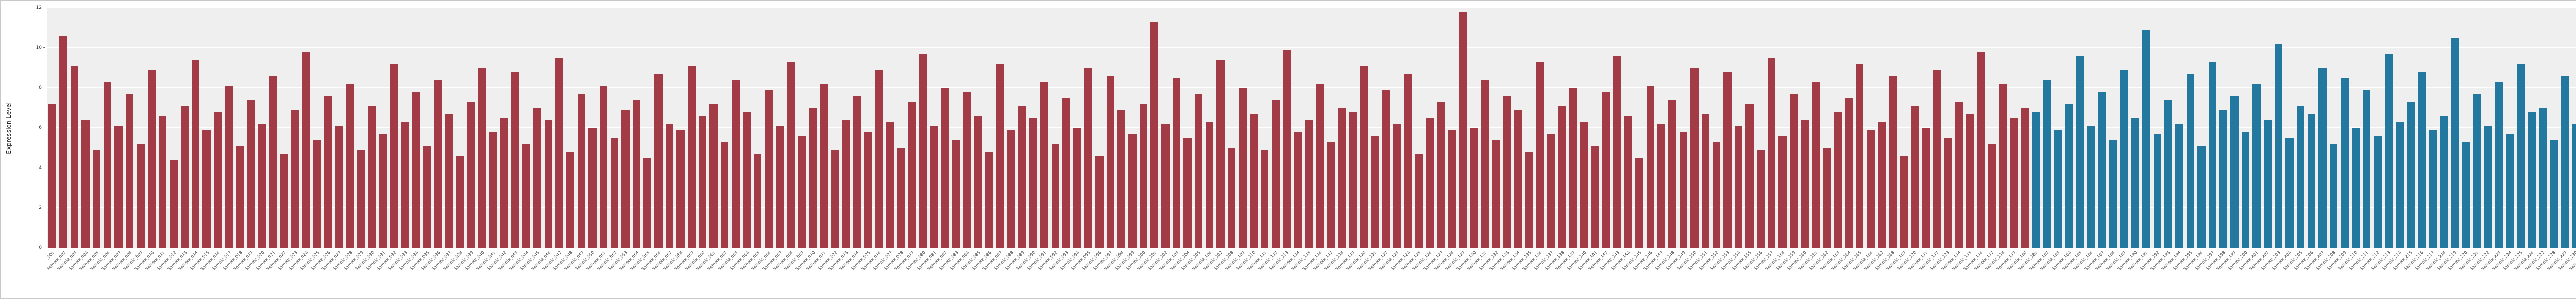 The height and width of the screenshot is (299, 2576). I want to click on gridline, so click(1311, 47).